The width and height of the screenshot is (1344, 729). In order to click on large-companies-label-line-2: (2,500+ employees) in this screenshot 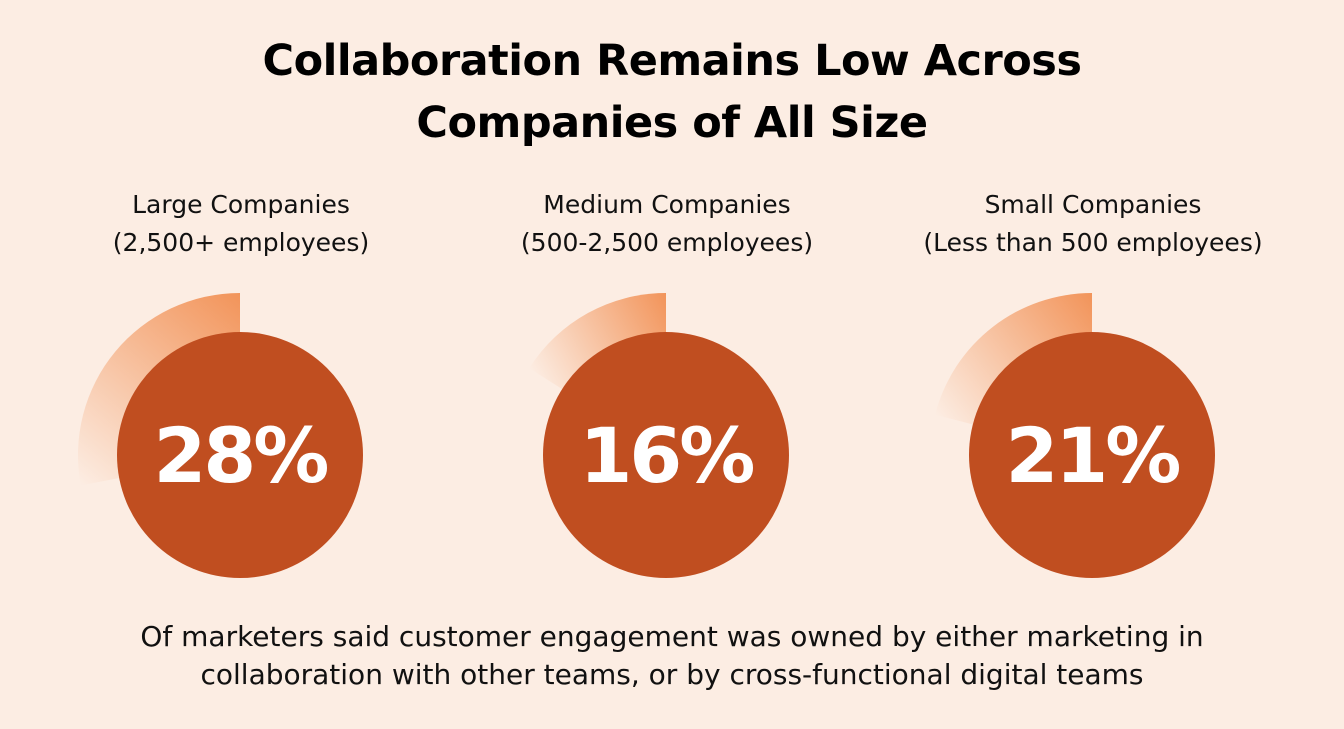, I will do `click(241, 242)`.